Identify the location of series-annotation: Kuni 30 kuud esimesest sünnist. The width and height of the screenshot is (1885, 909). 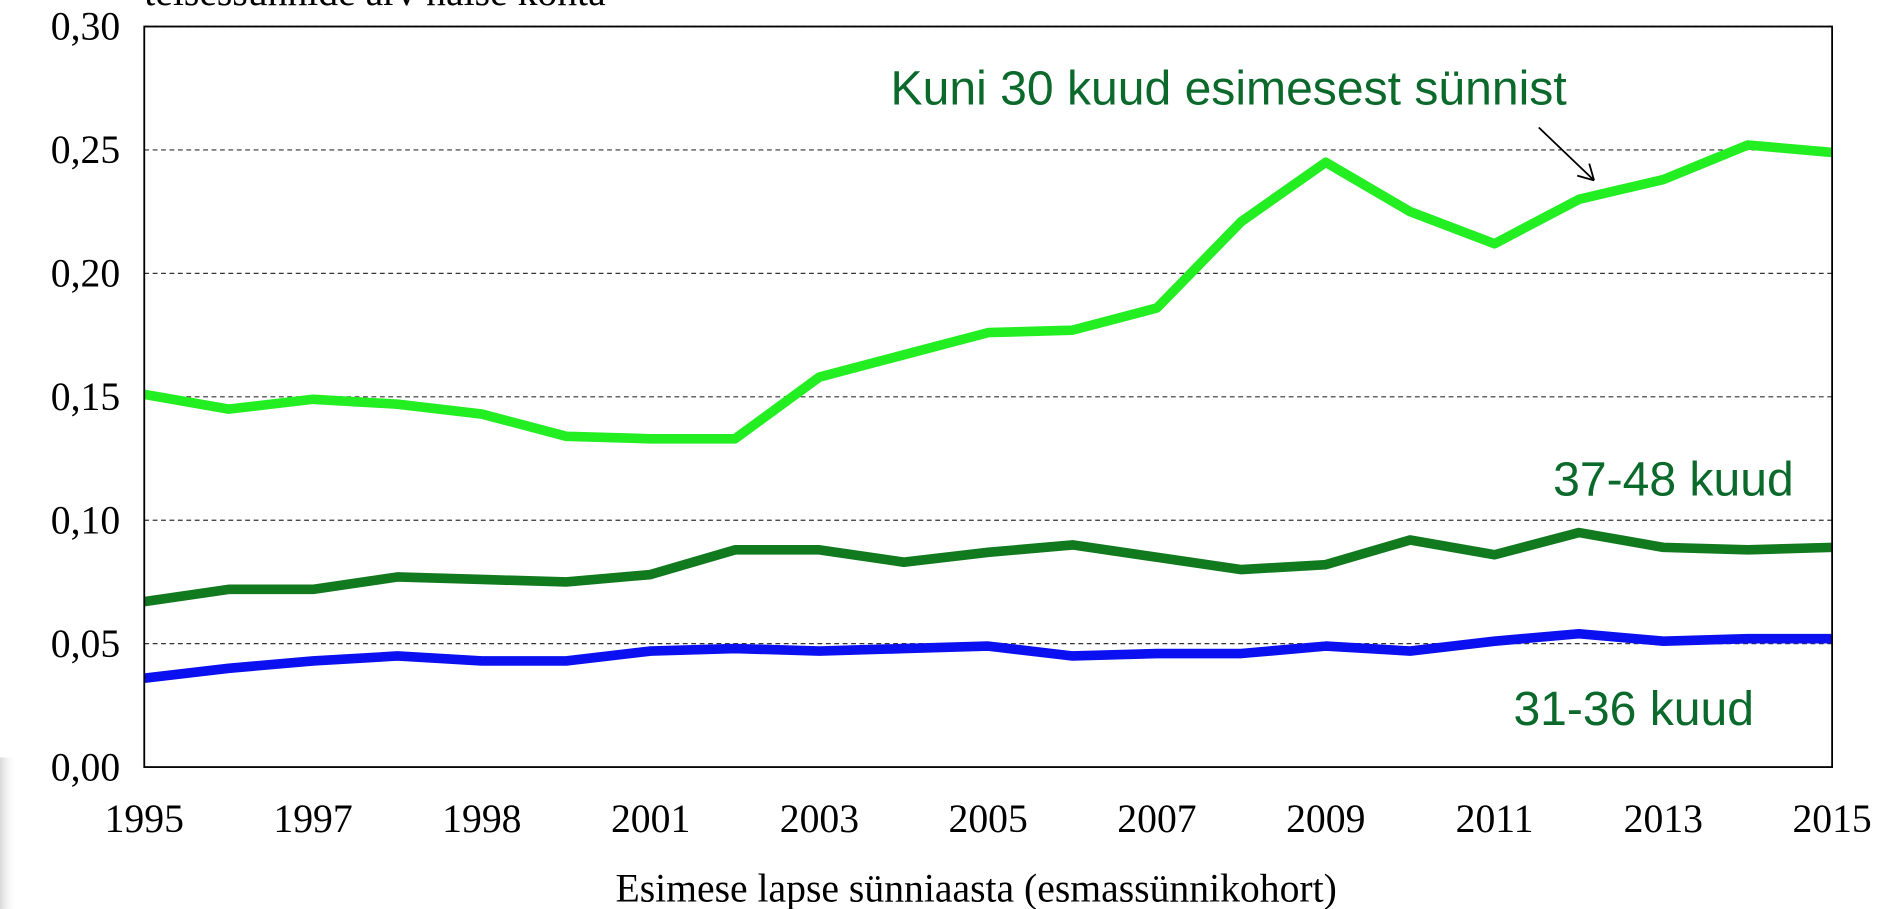
(1229, 89).